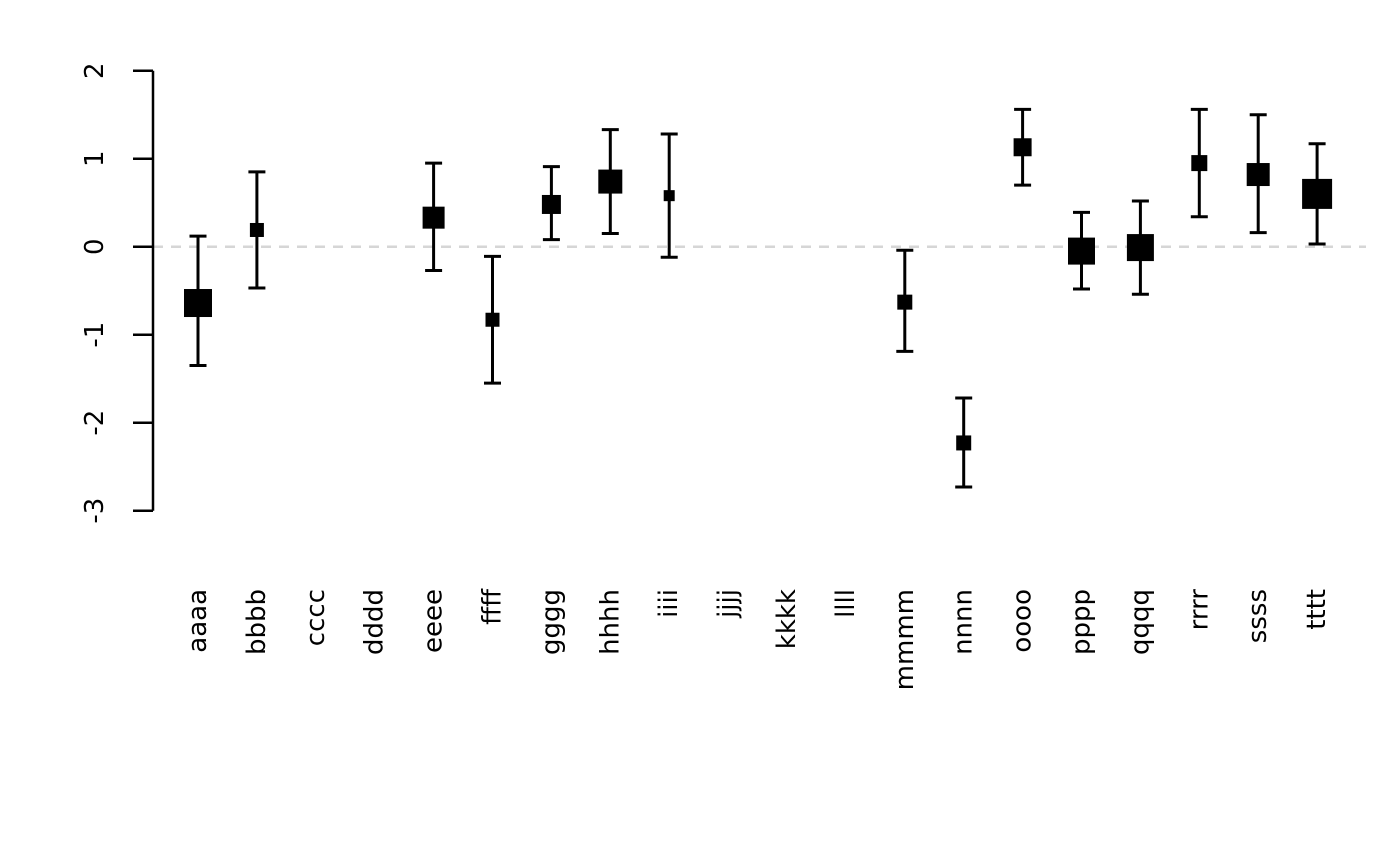 The height and width of the screenshot is (866, 1400). Describe the element at coordinates (669, 603) in the screenshot. I see `x-category-label: iiii` at that location.